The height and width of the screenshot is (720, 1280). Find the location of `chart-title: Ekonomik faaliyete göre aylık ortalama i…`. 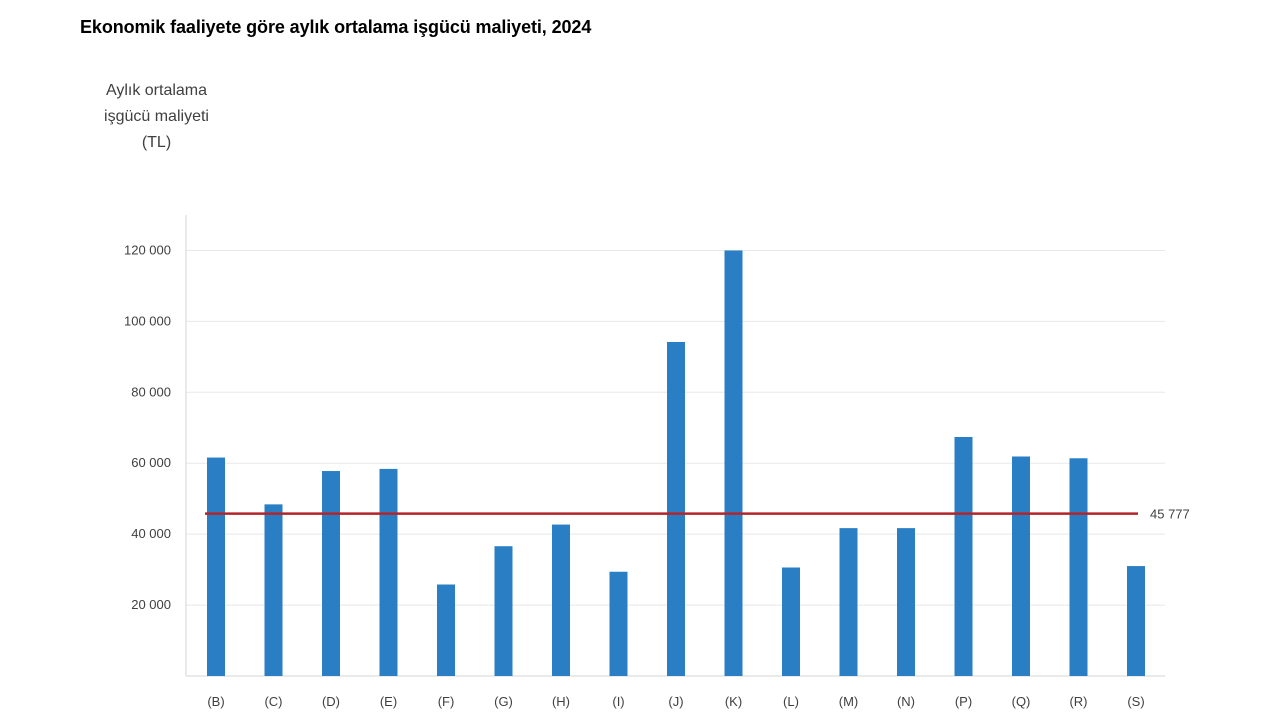

chart-title: Ekonomik faaliyete göre aylık ortalama i… is located at coordinates (336, 27).